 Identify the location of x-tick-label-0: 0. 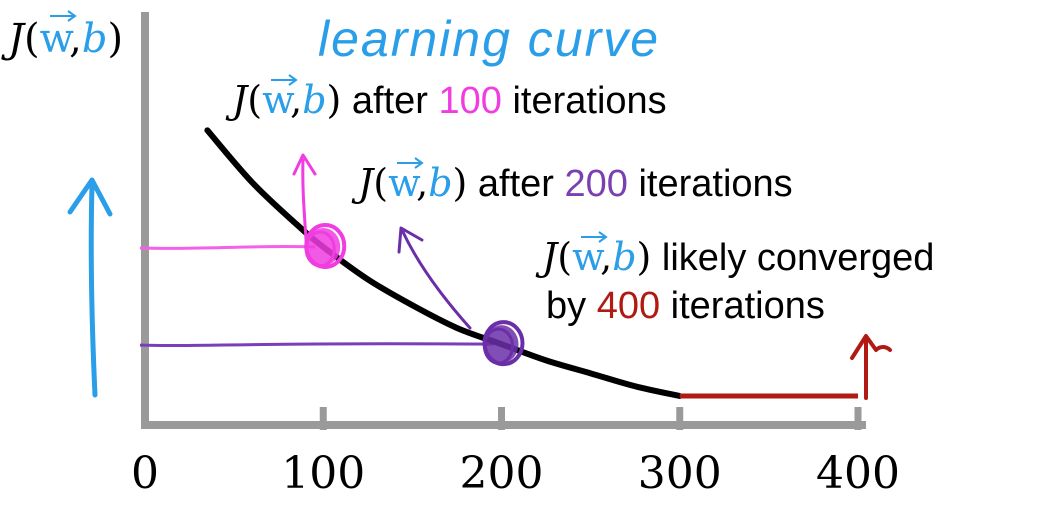
(145, 473).